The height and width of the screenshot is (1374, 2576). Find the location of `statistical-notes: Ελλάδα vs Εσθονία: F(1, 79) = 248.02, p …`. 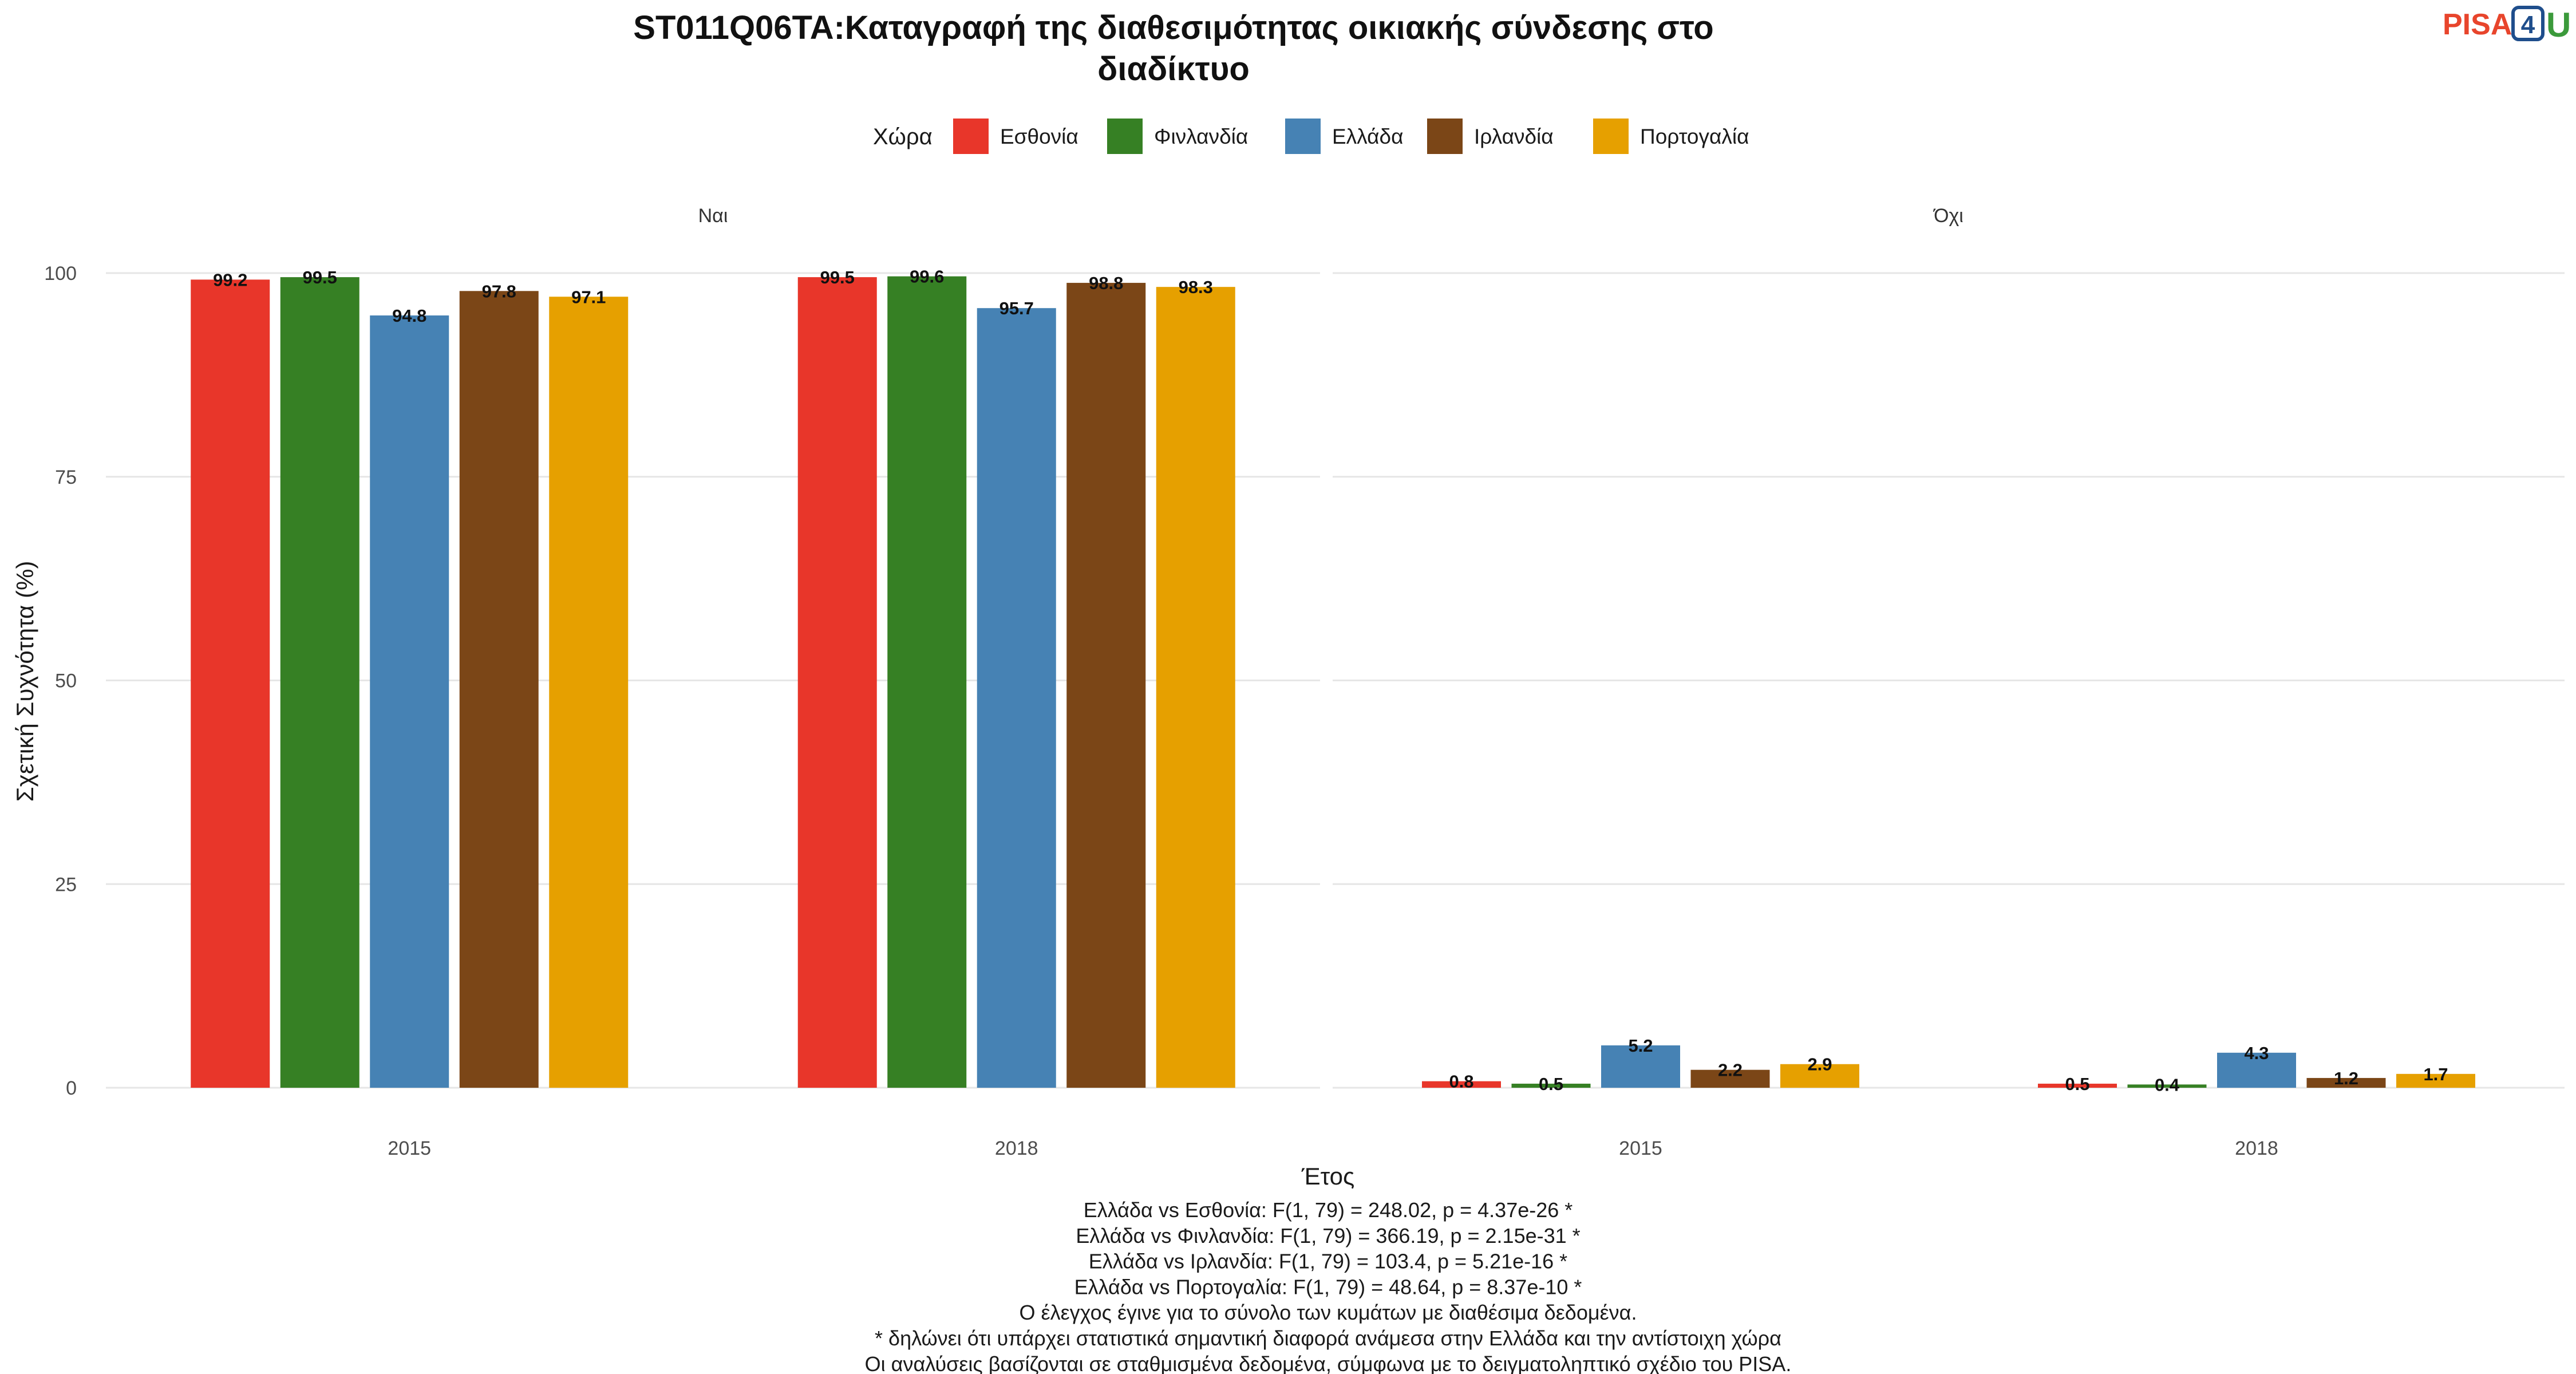

statistical-notes: Ελλάδα vs Εσθονία: F(1, 79) = 248.02, p … is located at coordinates (1328, 1286).